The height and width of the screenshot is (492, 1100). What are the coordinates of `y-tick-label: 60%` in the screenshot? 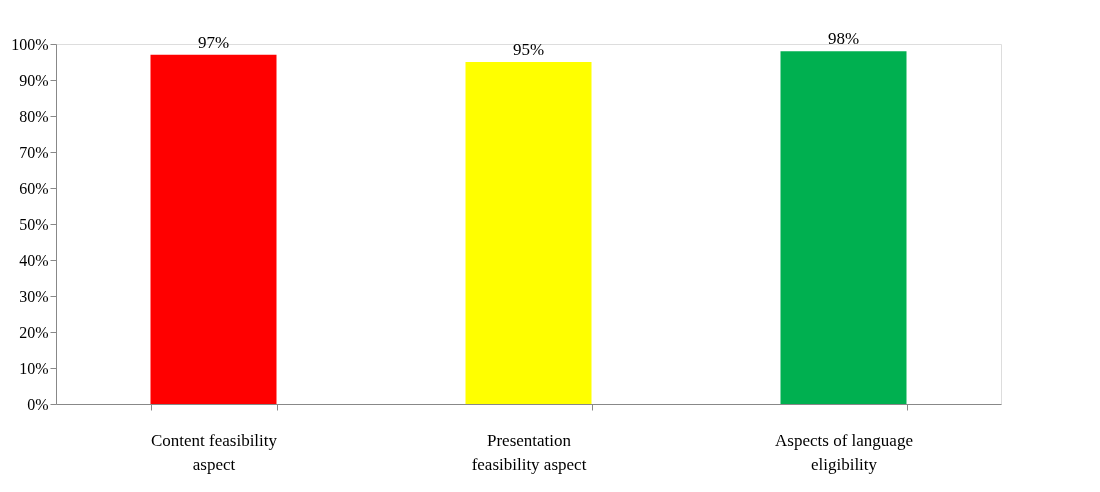 It's located at (34, 188).